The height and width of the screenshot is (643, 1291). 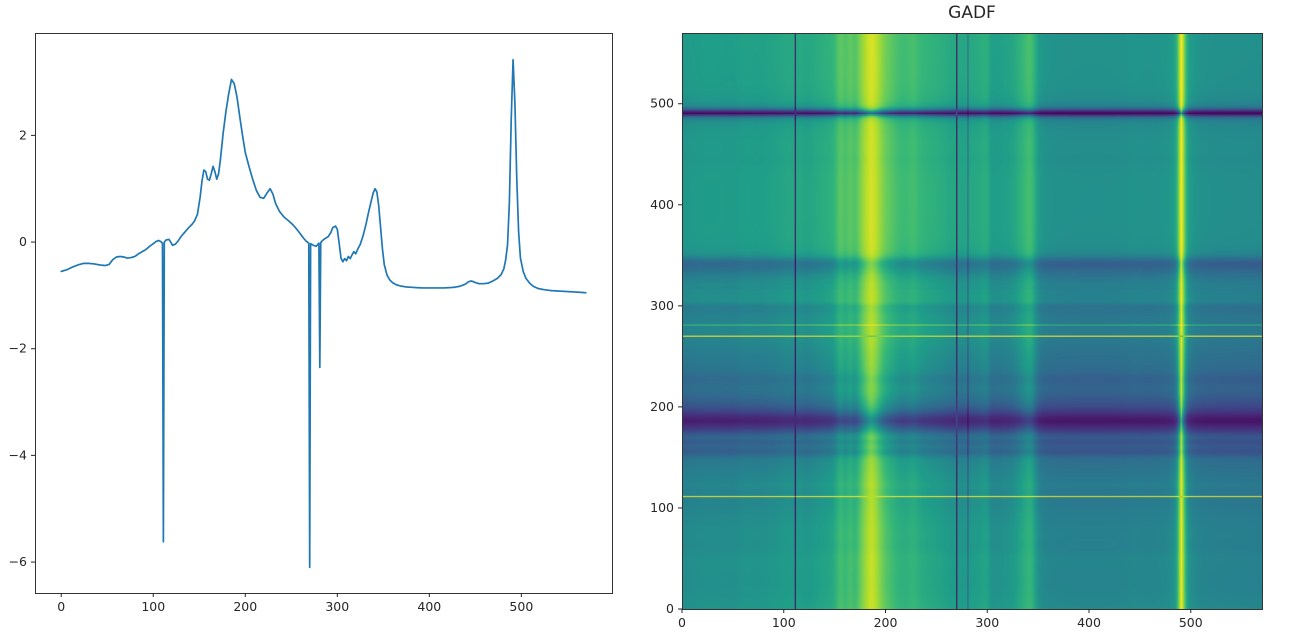 I want to click on line-plot-yaxis-label: −4, so click(x=18, y=454).